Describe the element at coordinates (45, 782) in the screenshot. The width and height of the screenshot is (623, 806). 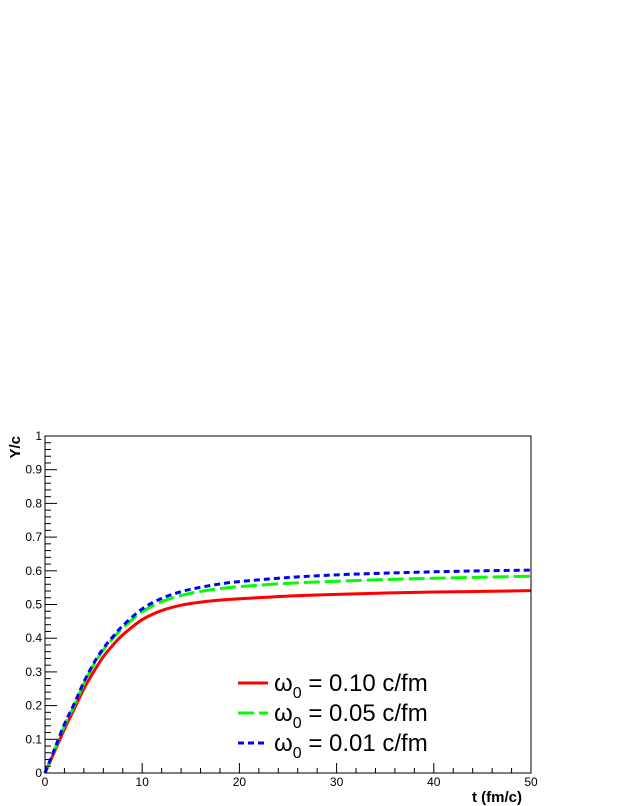
I see `x-tick-label: 0` at that location.